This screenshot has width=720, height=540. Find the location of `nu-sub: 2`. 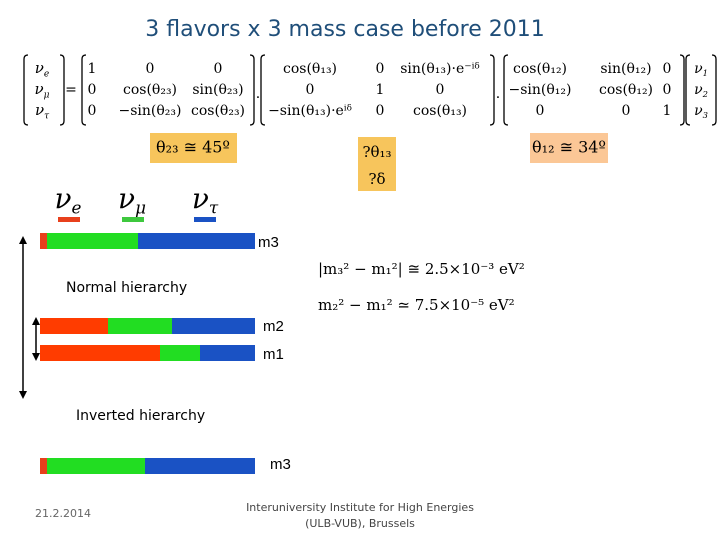

nu-sub: 2 is located at coordinates (705, 94).